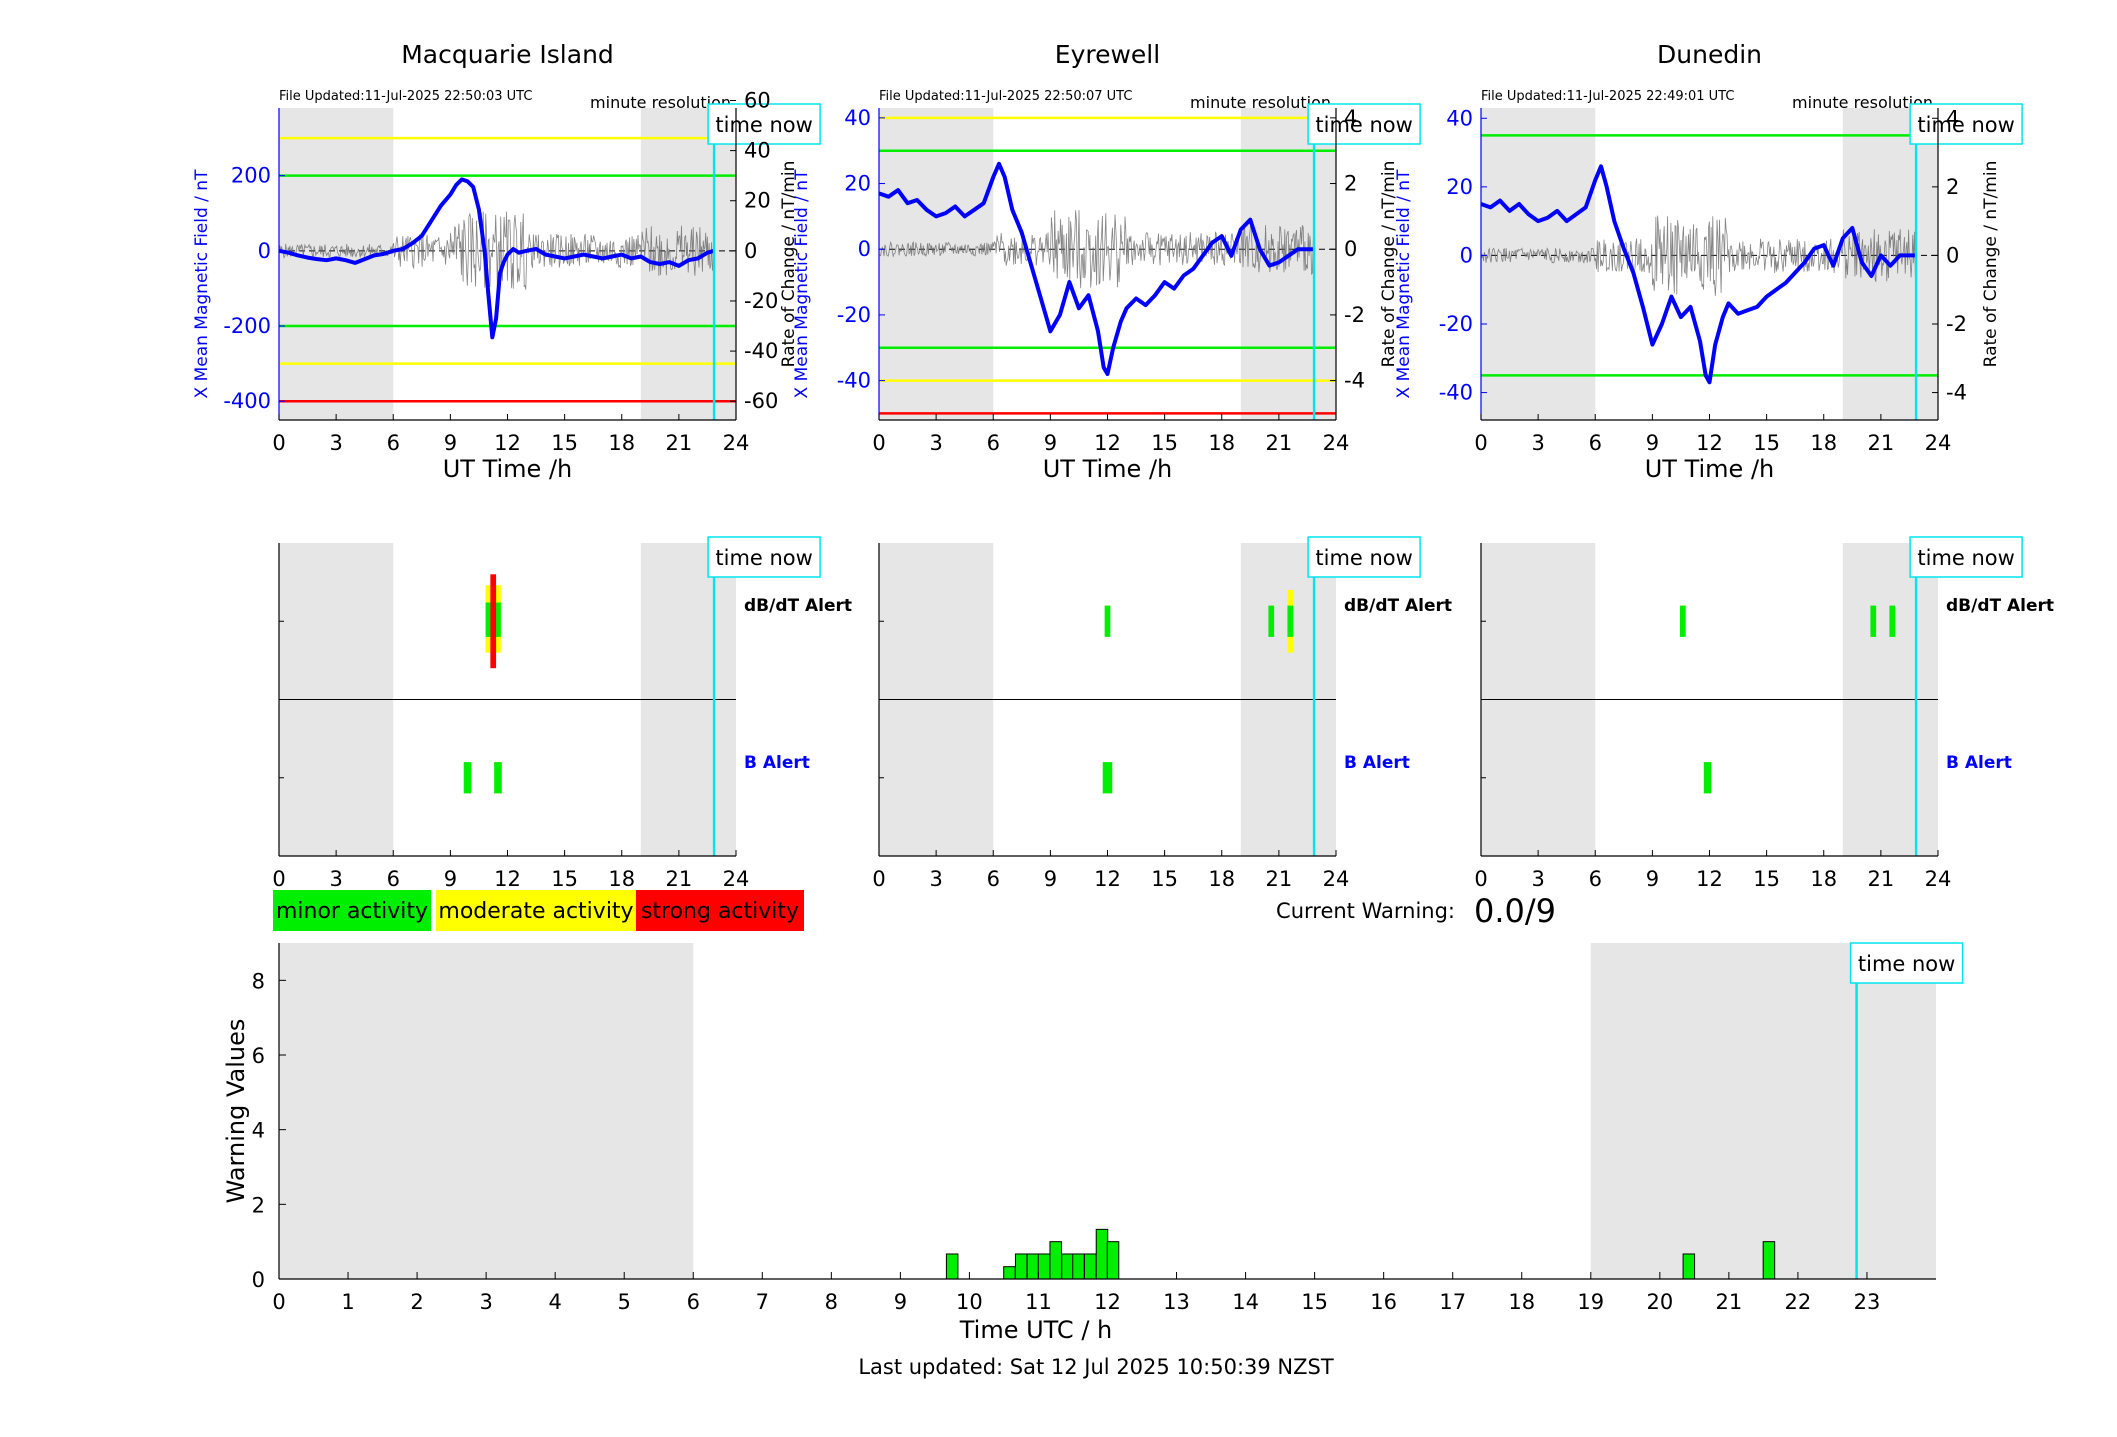  What do you see at coordinates (1354, 381) in the screenshot?
I see `y-right-tick-label: -4` at bounding box center [1354, 381].